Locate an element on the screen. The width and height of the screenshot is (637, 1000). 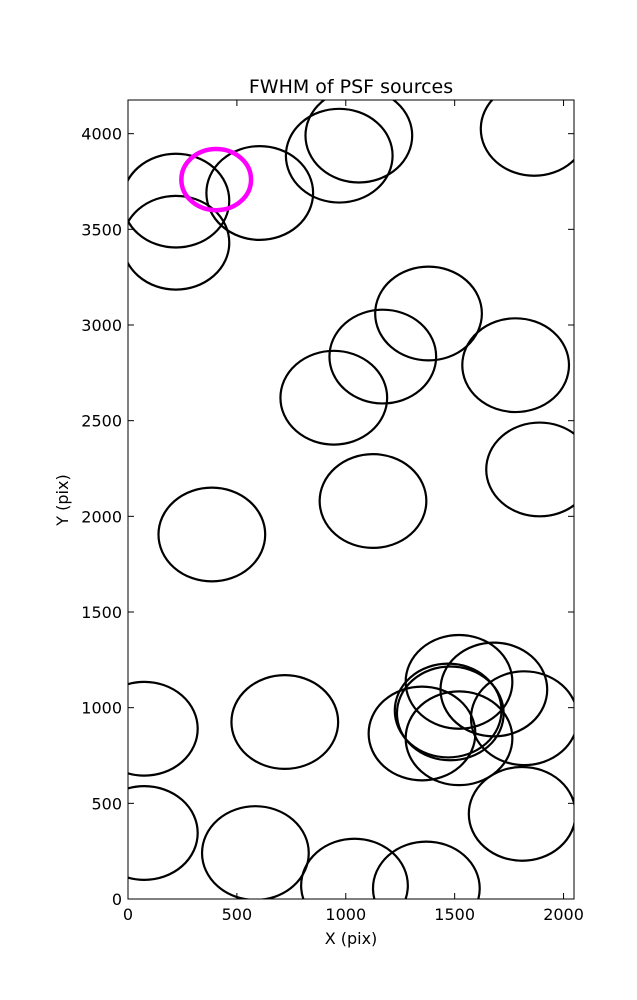
y-tick-label: 1000 is located at coordinates (101, 708).